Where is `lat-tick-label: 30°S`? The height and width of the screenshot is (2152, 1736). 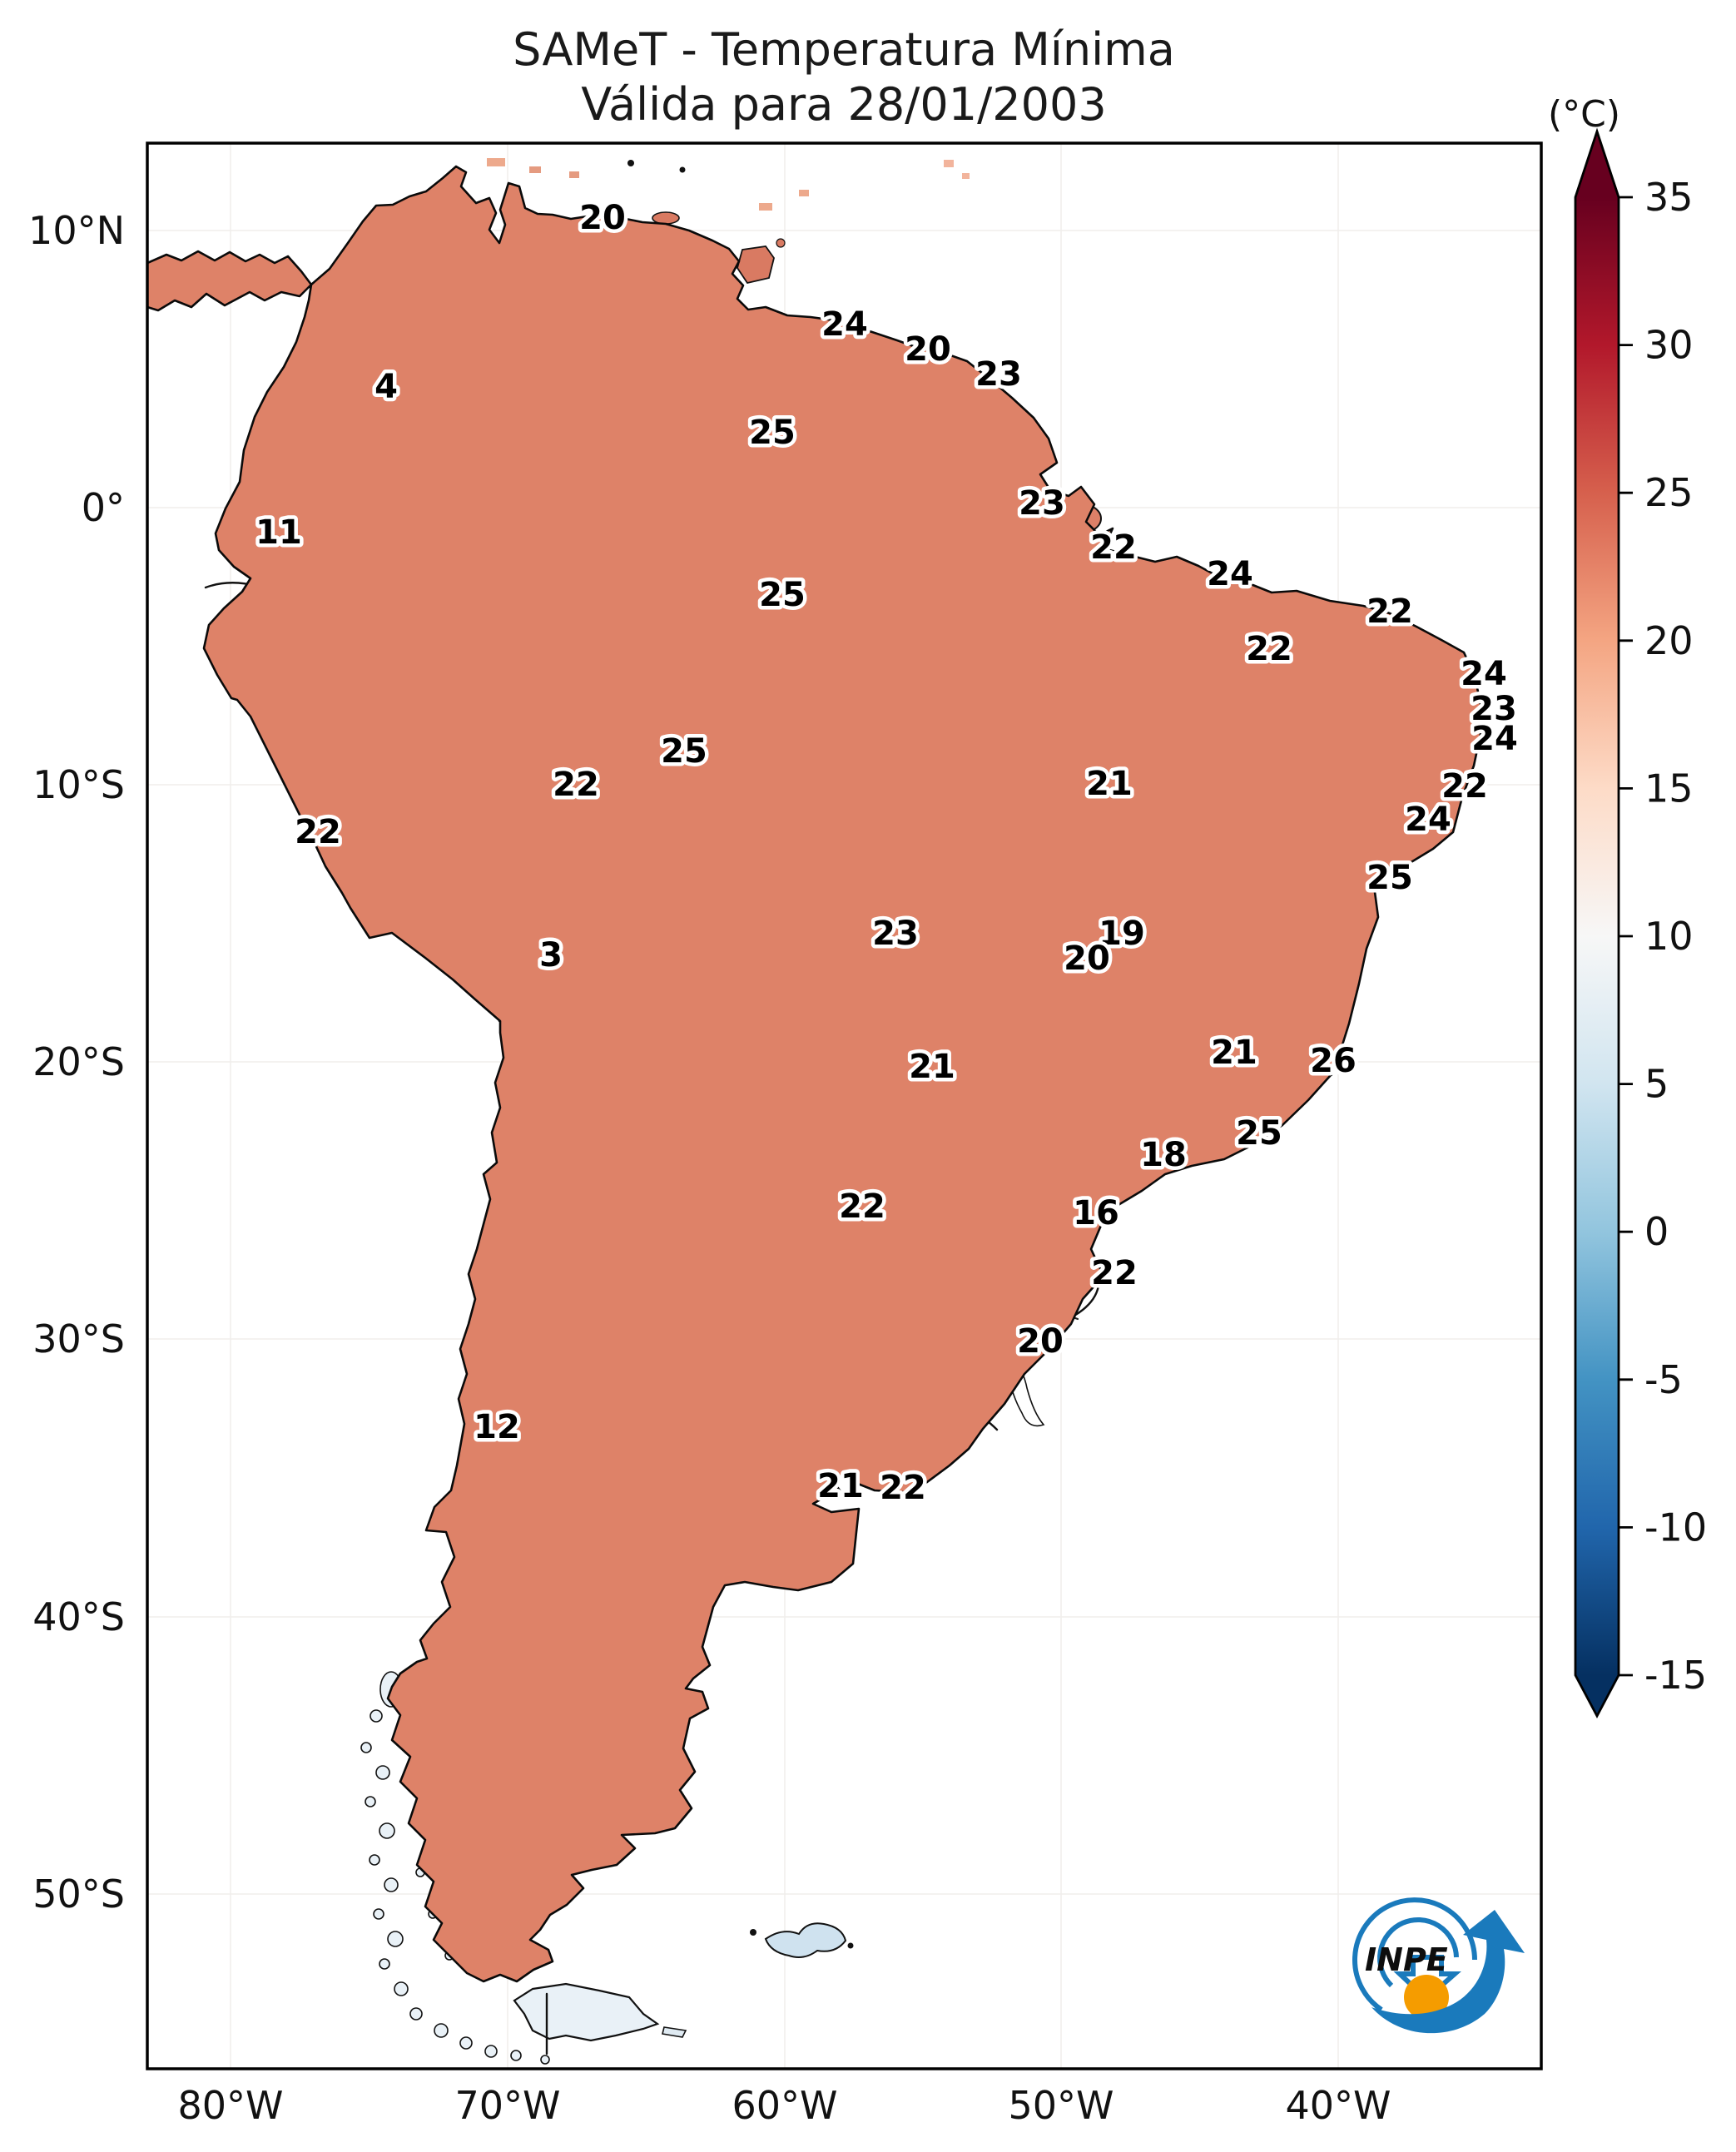
lat-tick-label: 30°S is located at coordinates (78, 1338).